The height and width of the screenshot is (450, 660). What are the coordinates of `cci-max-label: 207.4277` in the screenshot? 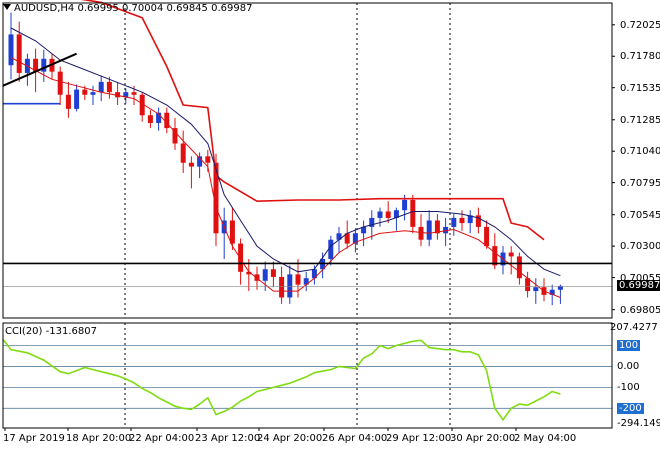 It's located at (634, 327).